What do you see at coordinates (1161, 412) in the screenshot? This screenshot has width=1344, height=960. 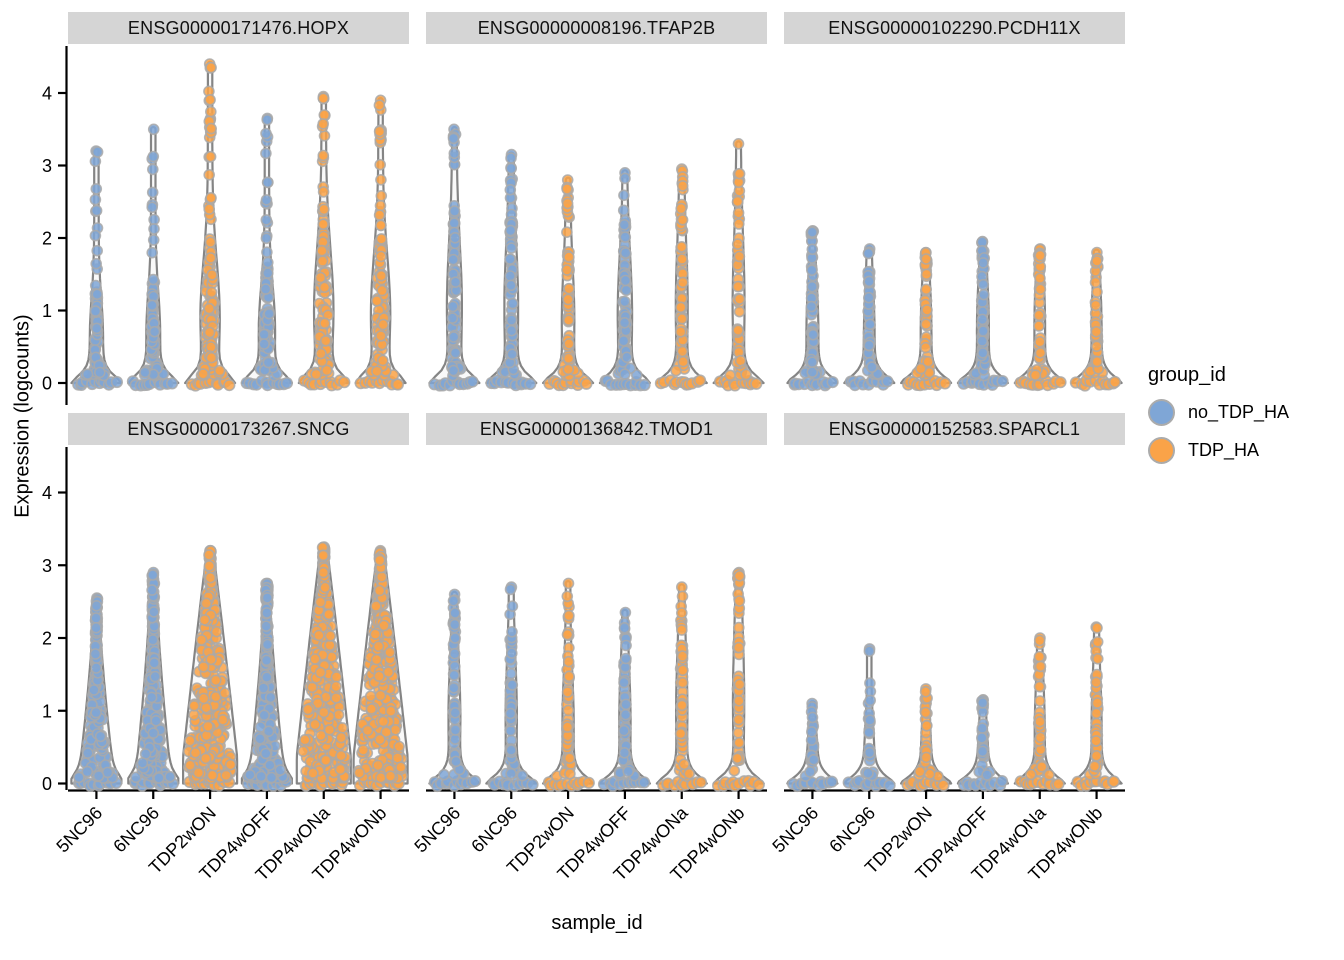 I see `legend-swatch-no-tdp-ha-icon` at bounding box center [1161, 412].